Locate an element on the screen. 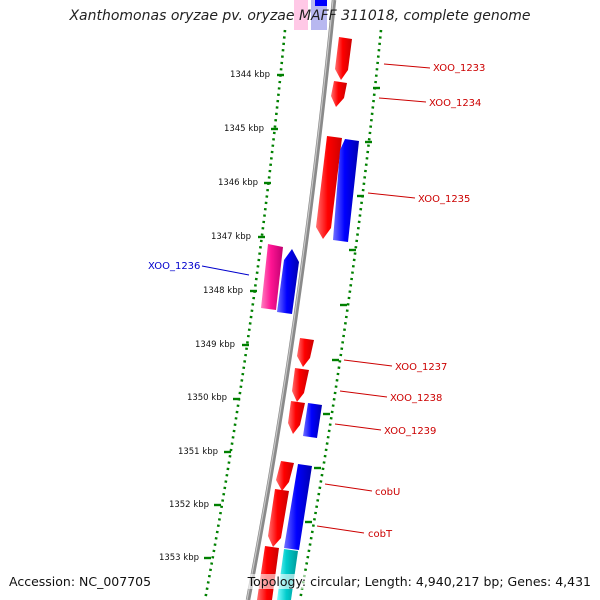 The width and height of the screenshot is (600, 600). outer-scale-ring is located at coordinates (340, 314).